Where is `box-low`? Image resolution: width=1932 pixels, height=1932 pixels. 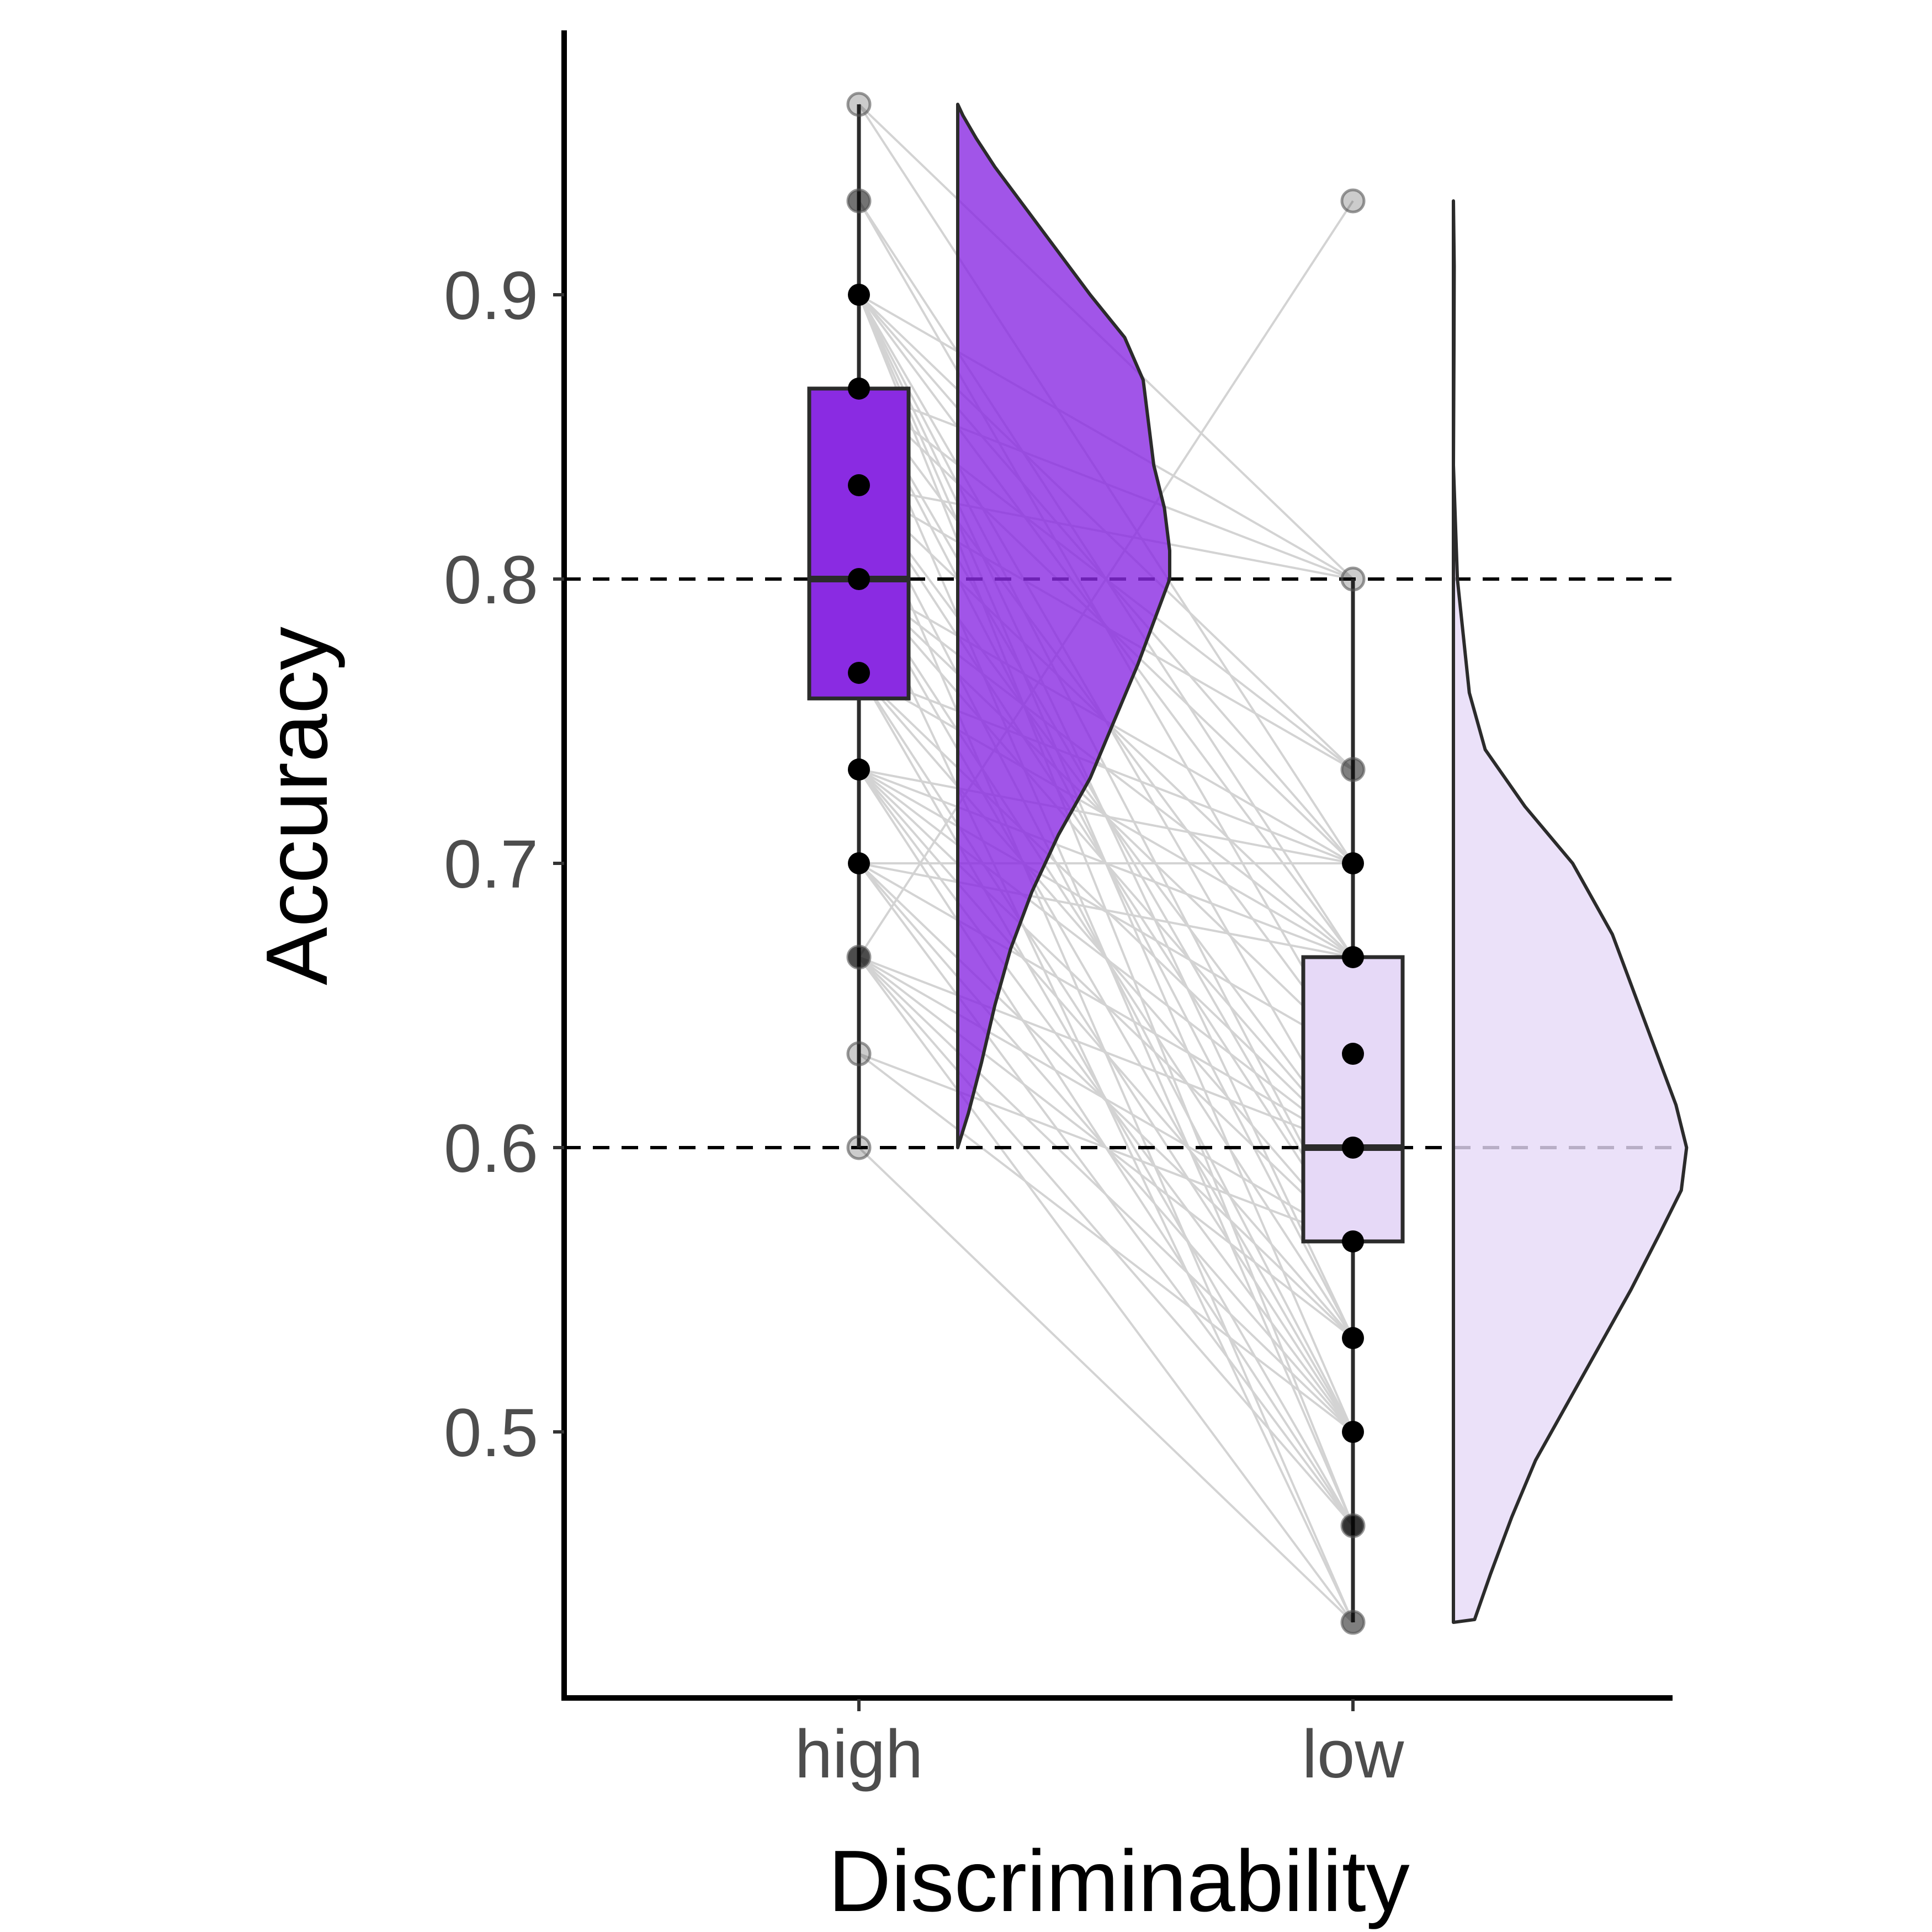
box-low is located at coordinates (1353, 1099).